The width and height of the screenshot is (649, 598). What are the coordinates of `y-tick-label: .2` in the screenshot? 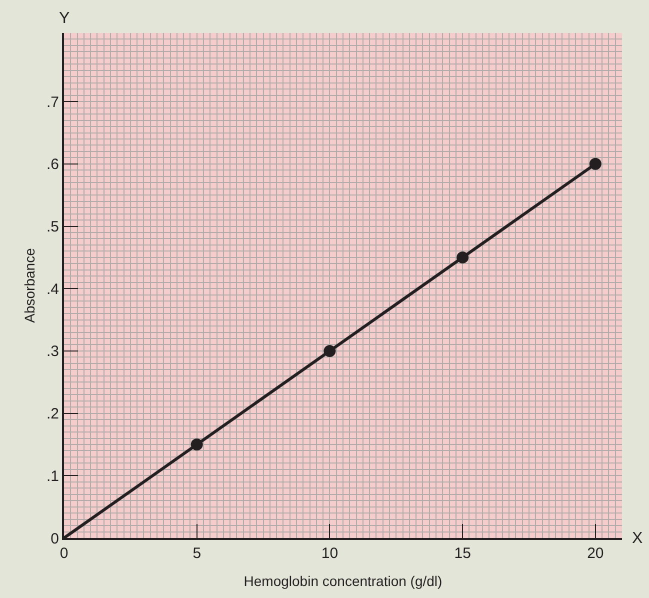 It's located at (52, 414).